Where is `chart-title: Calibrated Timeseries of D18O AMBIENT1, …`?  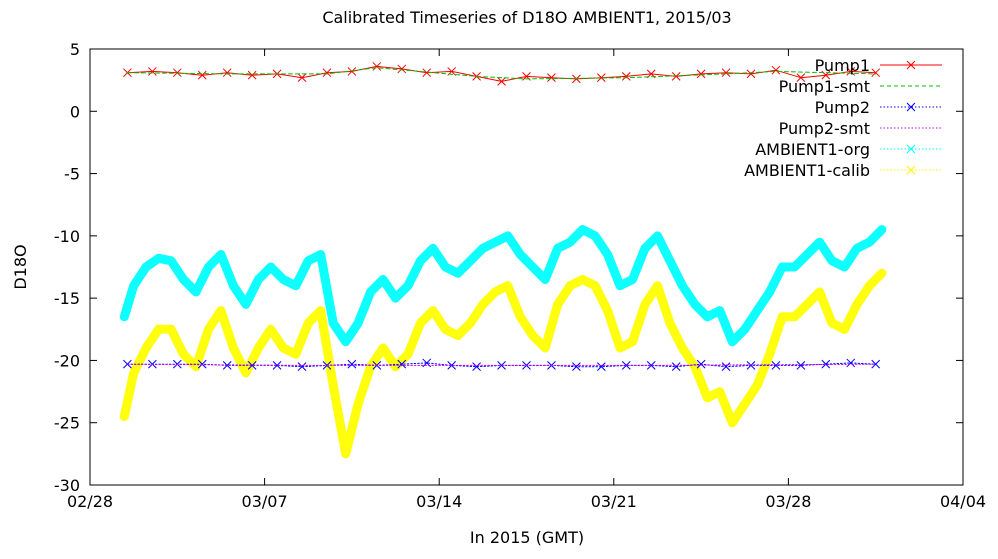 chart-title: Calibrated Timeseries of D18O AMBIENT1, … is located at coordinates (526, 17).